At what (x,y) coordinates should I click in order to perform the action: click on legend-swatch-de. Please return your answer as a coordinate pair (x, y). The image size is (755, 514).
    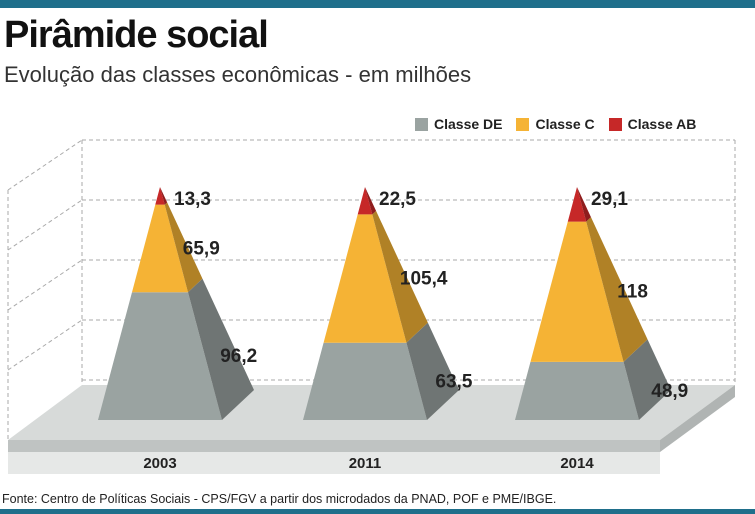
    Looking at the image, I should click on (421, 124).